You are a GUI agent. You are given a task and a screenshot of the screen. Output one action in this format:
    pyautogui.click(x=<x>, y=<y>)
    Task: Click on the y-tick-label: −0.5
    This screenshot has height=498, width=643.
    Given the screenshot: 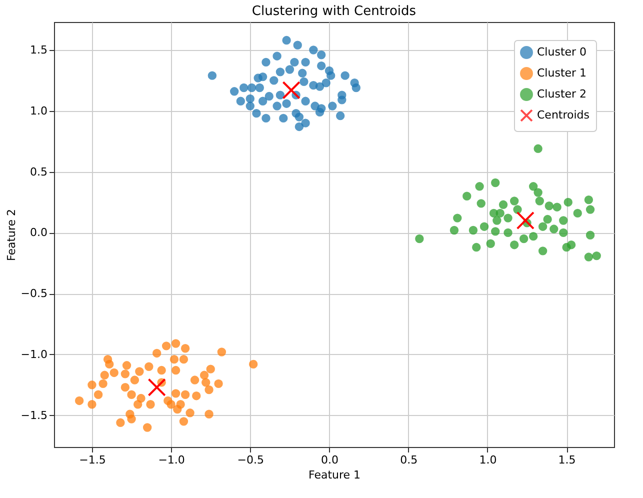 What is the action you would take?
    pyautogui.click(x=34, y=293)
    